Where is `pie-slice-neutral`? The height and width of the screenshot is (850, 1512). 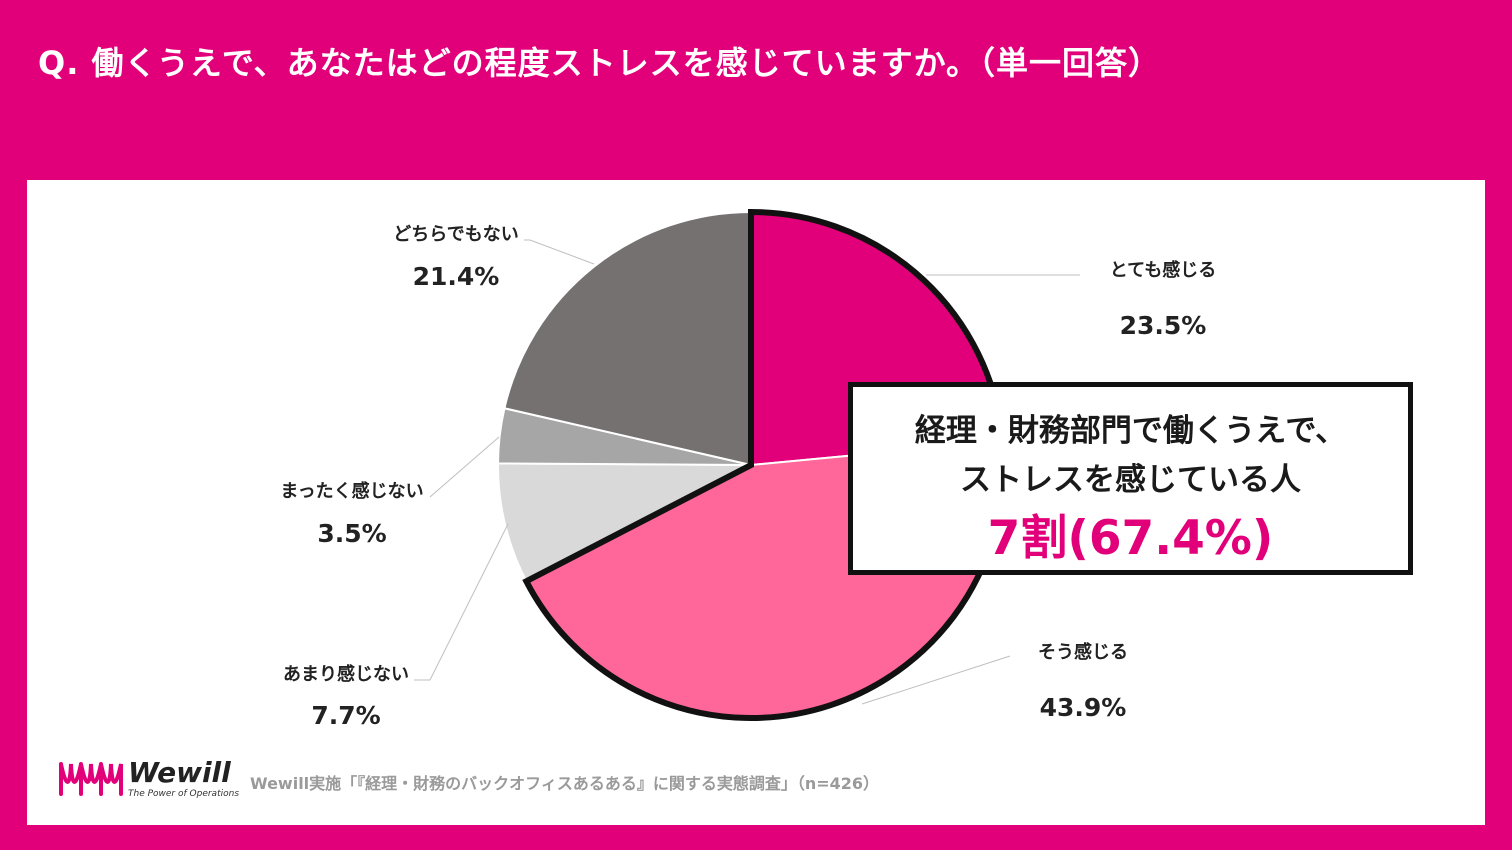
pie-slice-neutral is located at coordinates (627, 338).